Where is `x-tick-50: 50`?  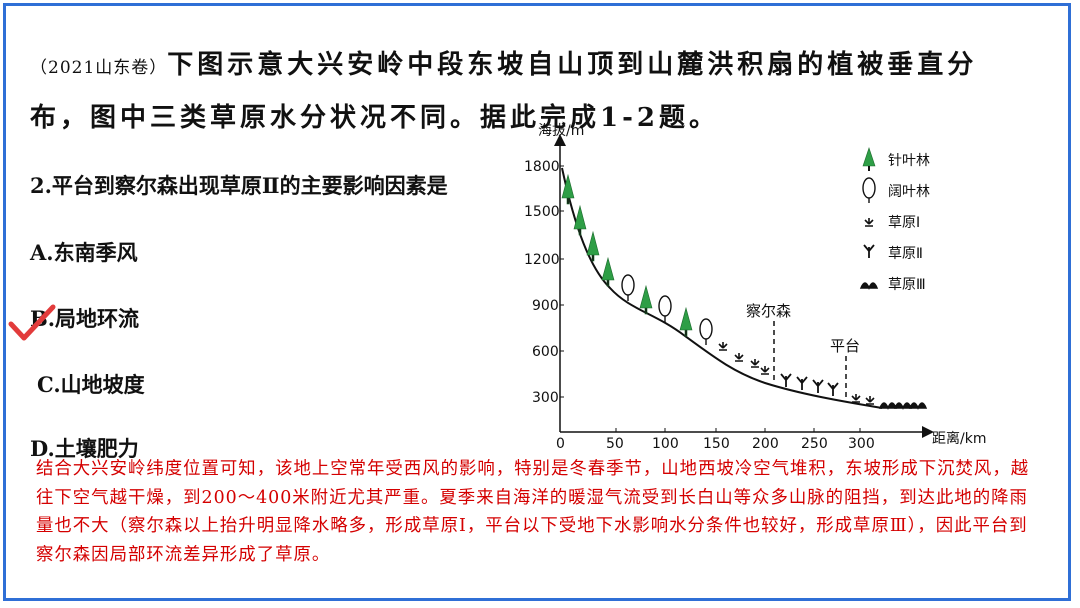
x-tick-50: 50 is located at coordinates (615, 444).